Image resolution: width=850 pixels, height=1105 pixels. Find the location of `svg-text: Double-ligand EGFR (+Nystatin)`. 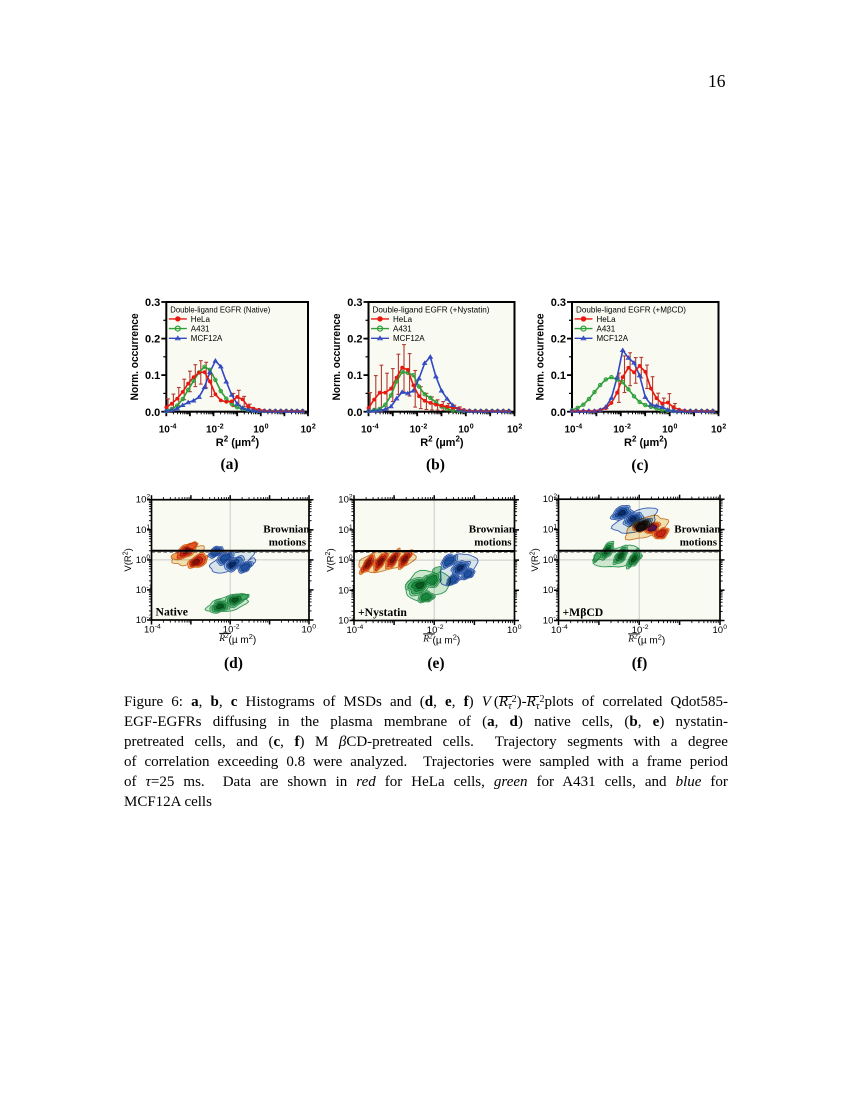

svg-text: Double-ligand EGFR (+Nystatin) is located at coordinates (431, 309).